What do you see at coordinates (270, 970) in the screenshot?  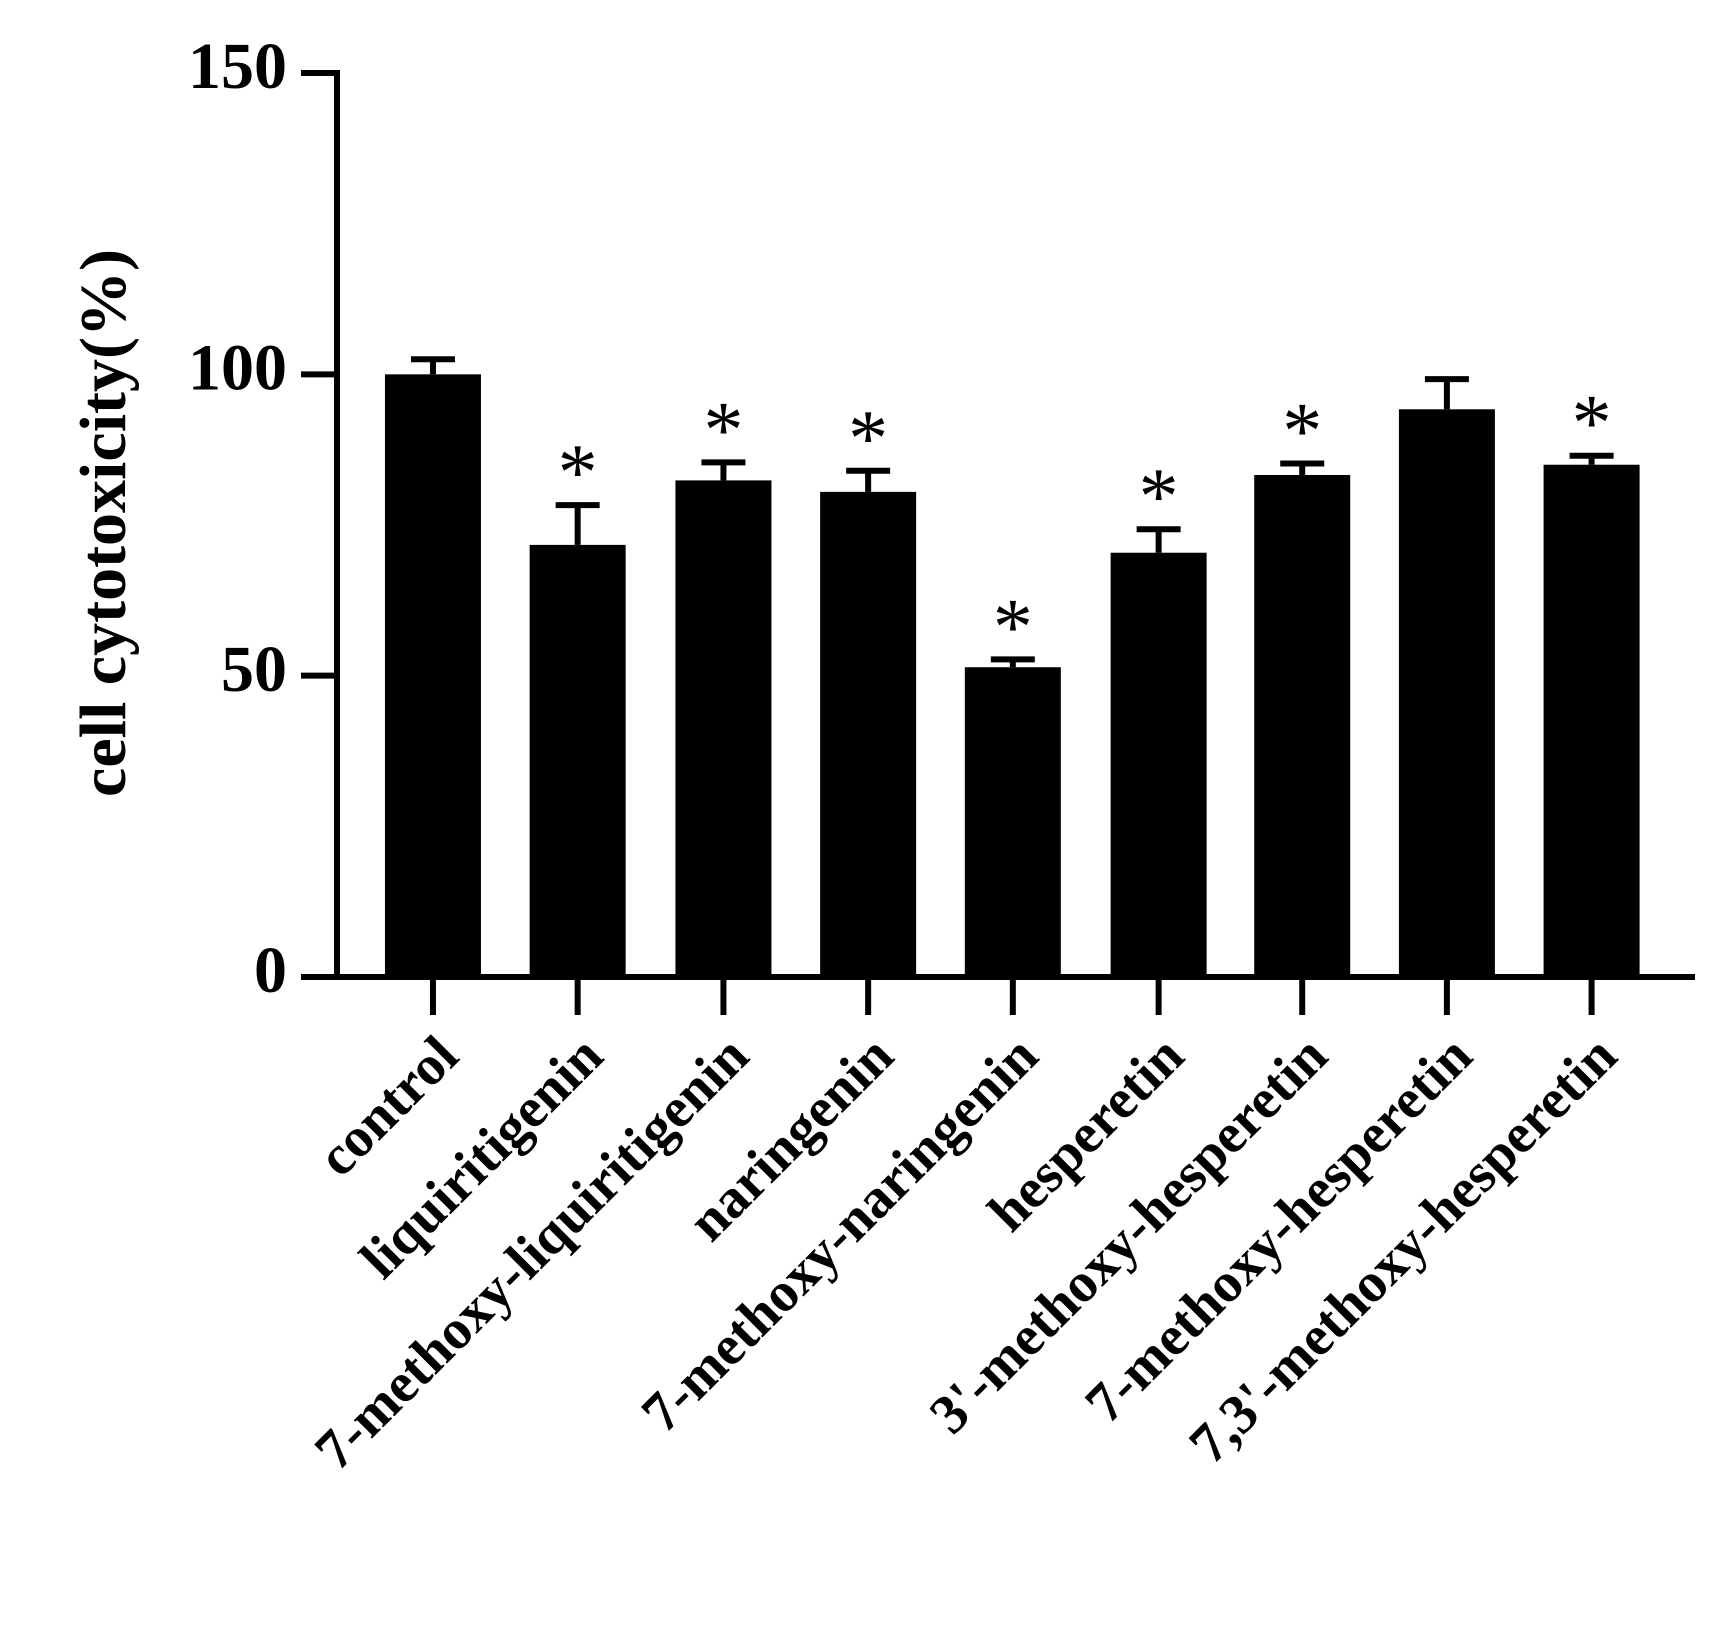 I see `y-tick-label: 0` at bounding box center [270, 970].